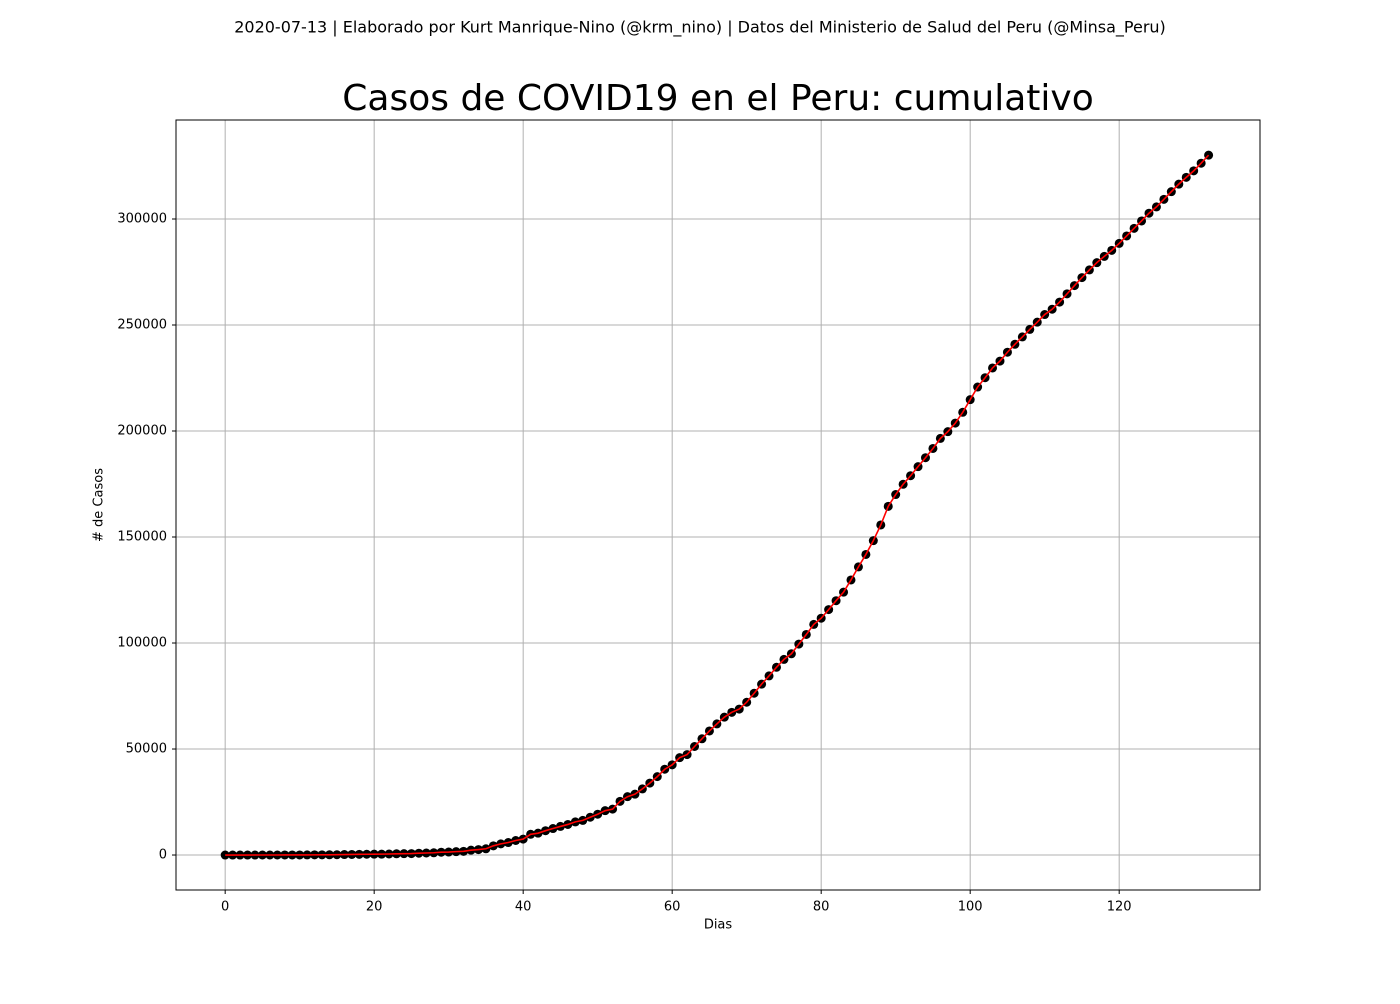 This screenshot has height=1004, width=1400. What do you see at coordinates (970, 907) in the screenshot?
I see `x-tick-label: 100` at bounding box center [970, 907].